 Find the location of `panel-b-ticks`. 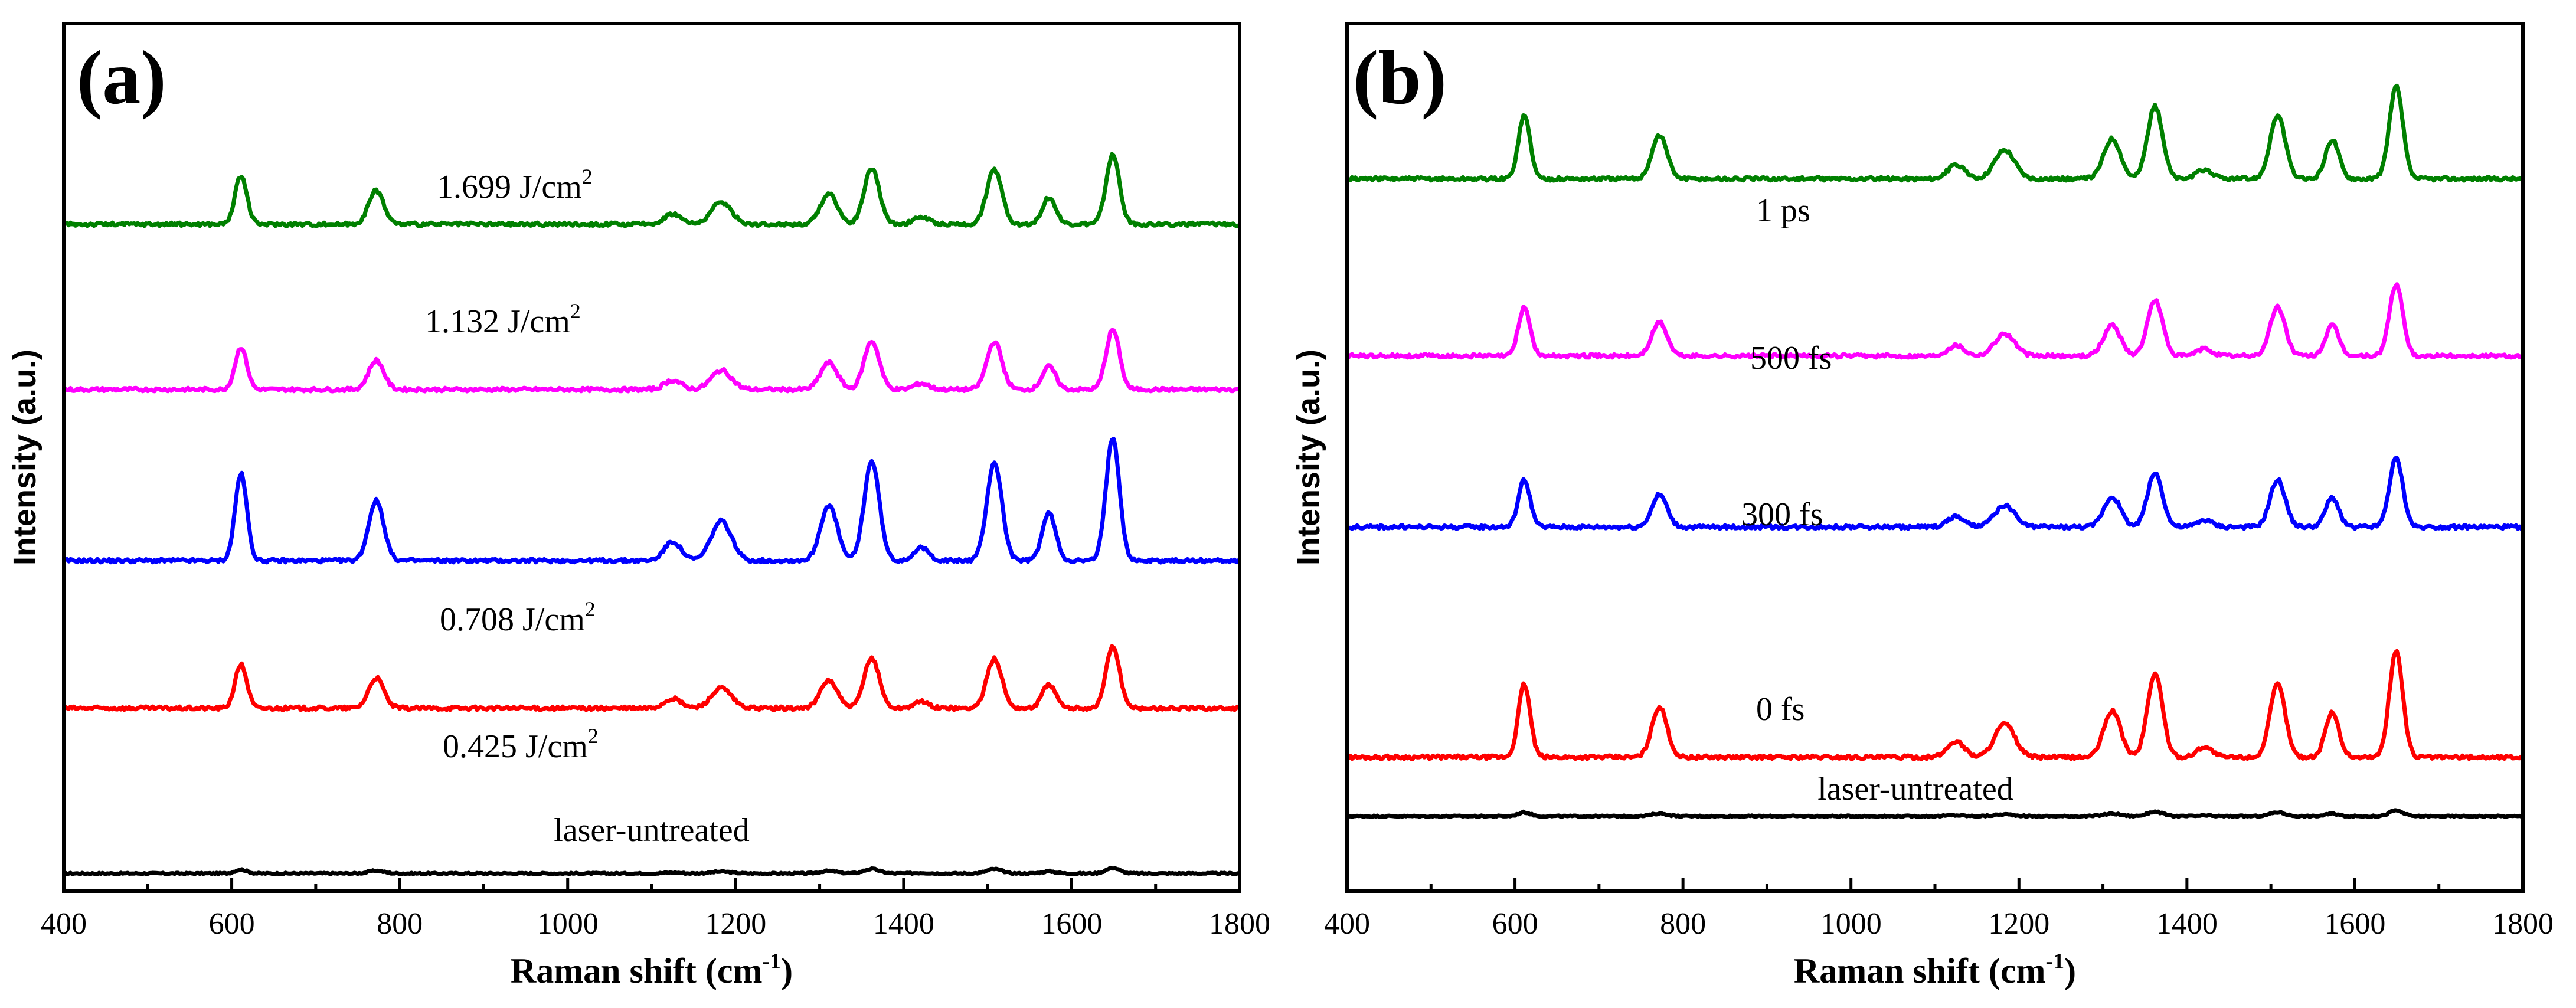

panel-b-ticks is located at coordinates (1935, 884).